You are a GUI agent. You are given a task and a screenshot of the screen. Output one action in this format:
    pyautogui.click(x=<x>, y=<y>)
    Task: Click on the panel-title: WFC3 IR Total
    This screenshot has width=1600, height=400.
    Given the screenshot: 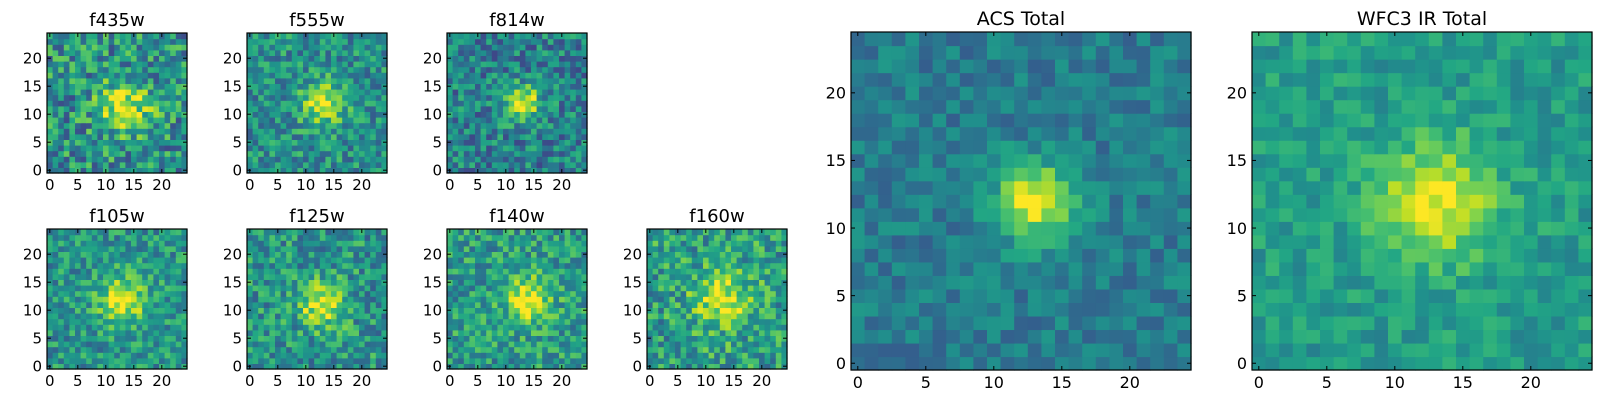 What is the action you would take?
    pyautogui.click(x=1422, y=19)
    